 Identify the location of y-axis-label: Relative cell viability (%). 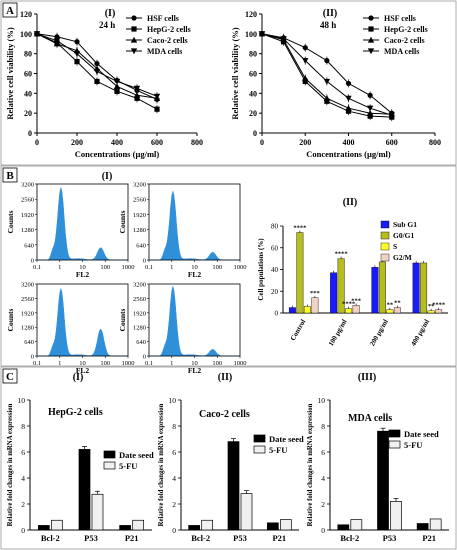
(235, 73).